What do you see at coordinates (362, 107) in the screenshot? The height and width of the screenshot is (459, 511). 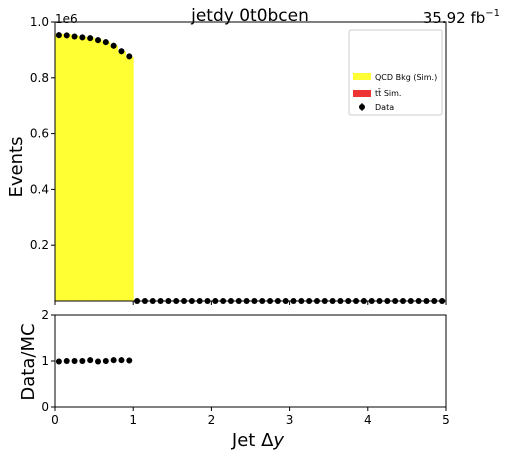 I see `legend-marker-data` at bounding box center [362, 107].